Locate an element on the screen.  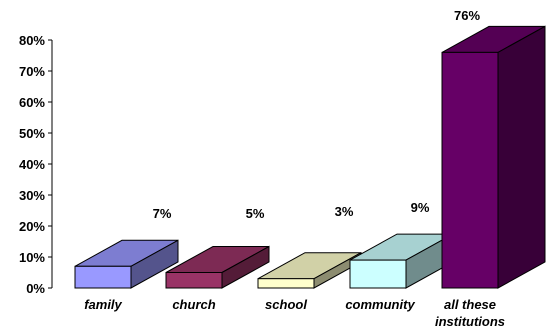
x-category-label: community is located at coordinates (380, 304).